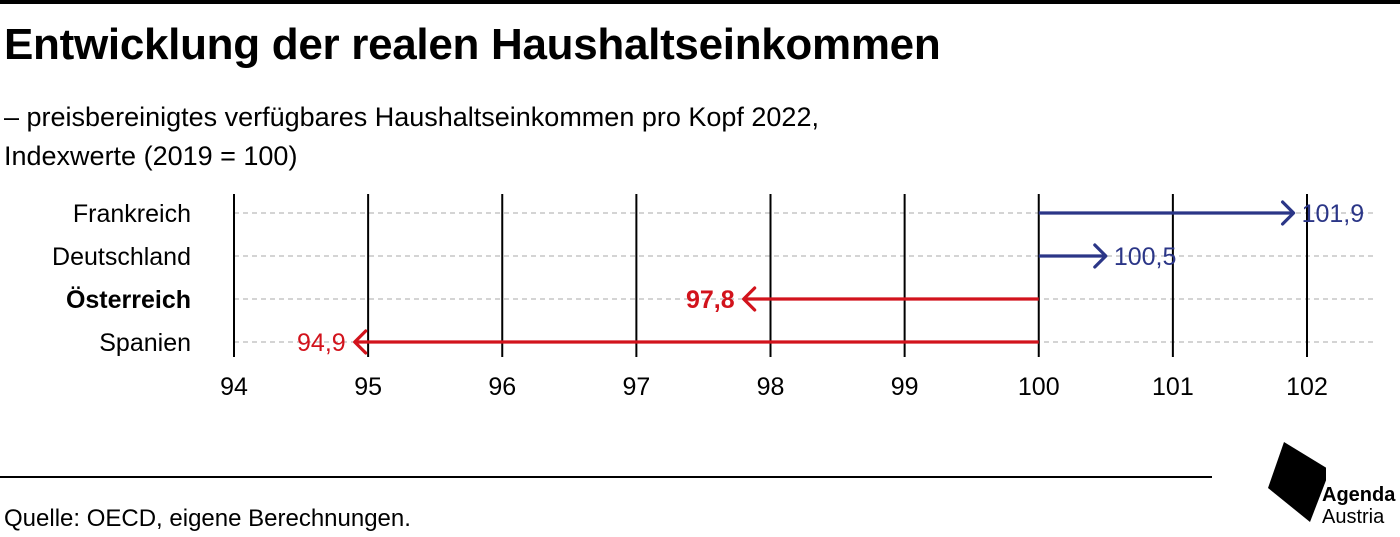  What do you see at coordinates (1359, 495) in the screenshot?
I see `logo-line-1: Agenda` at bounding box center [1359, 495].